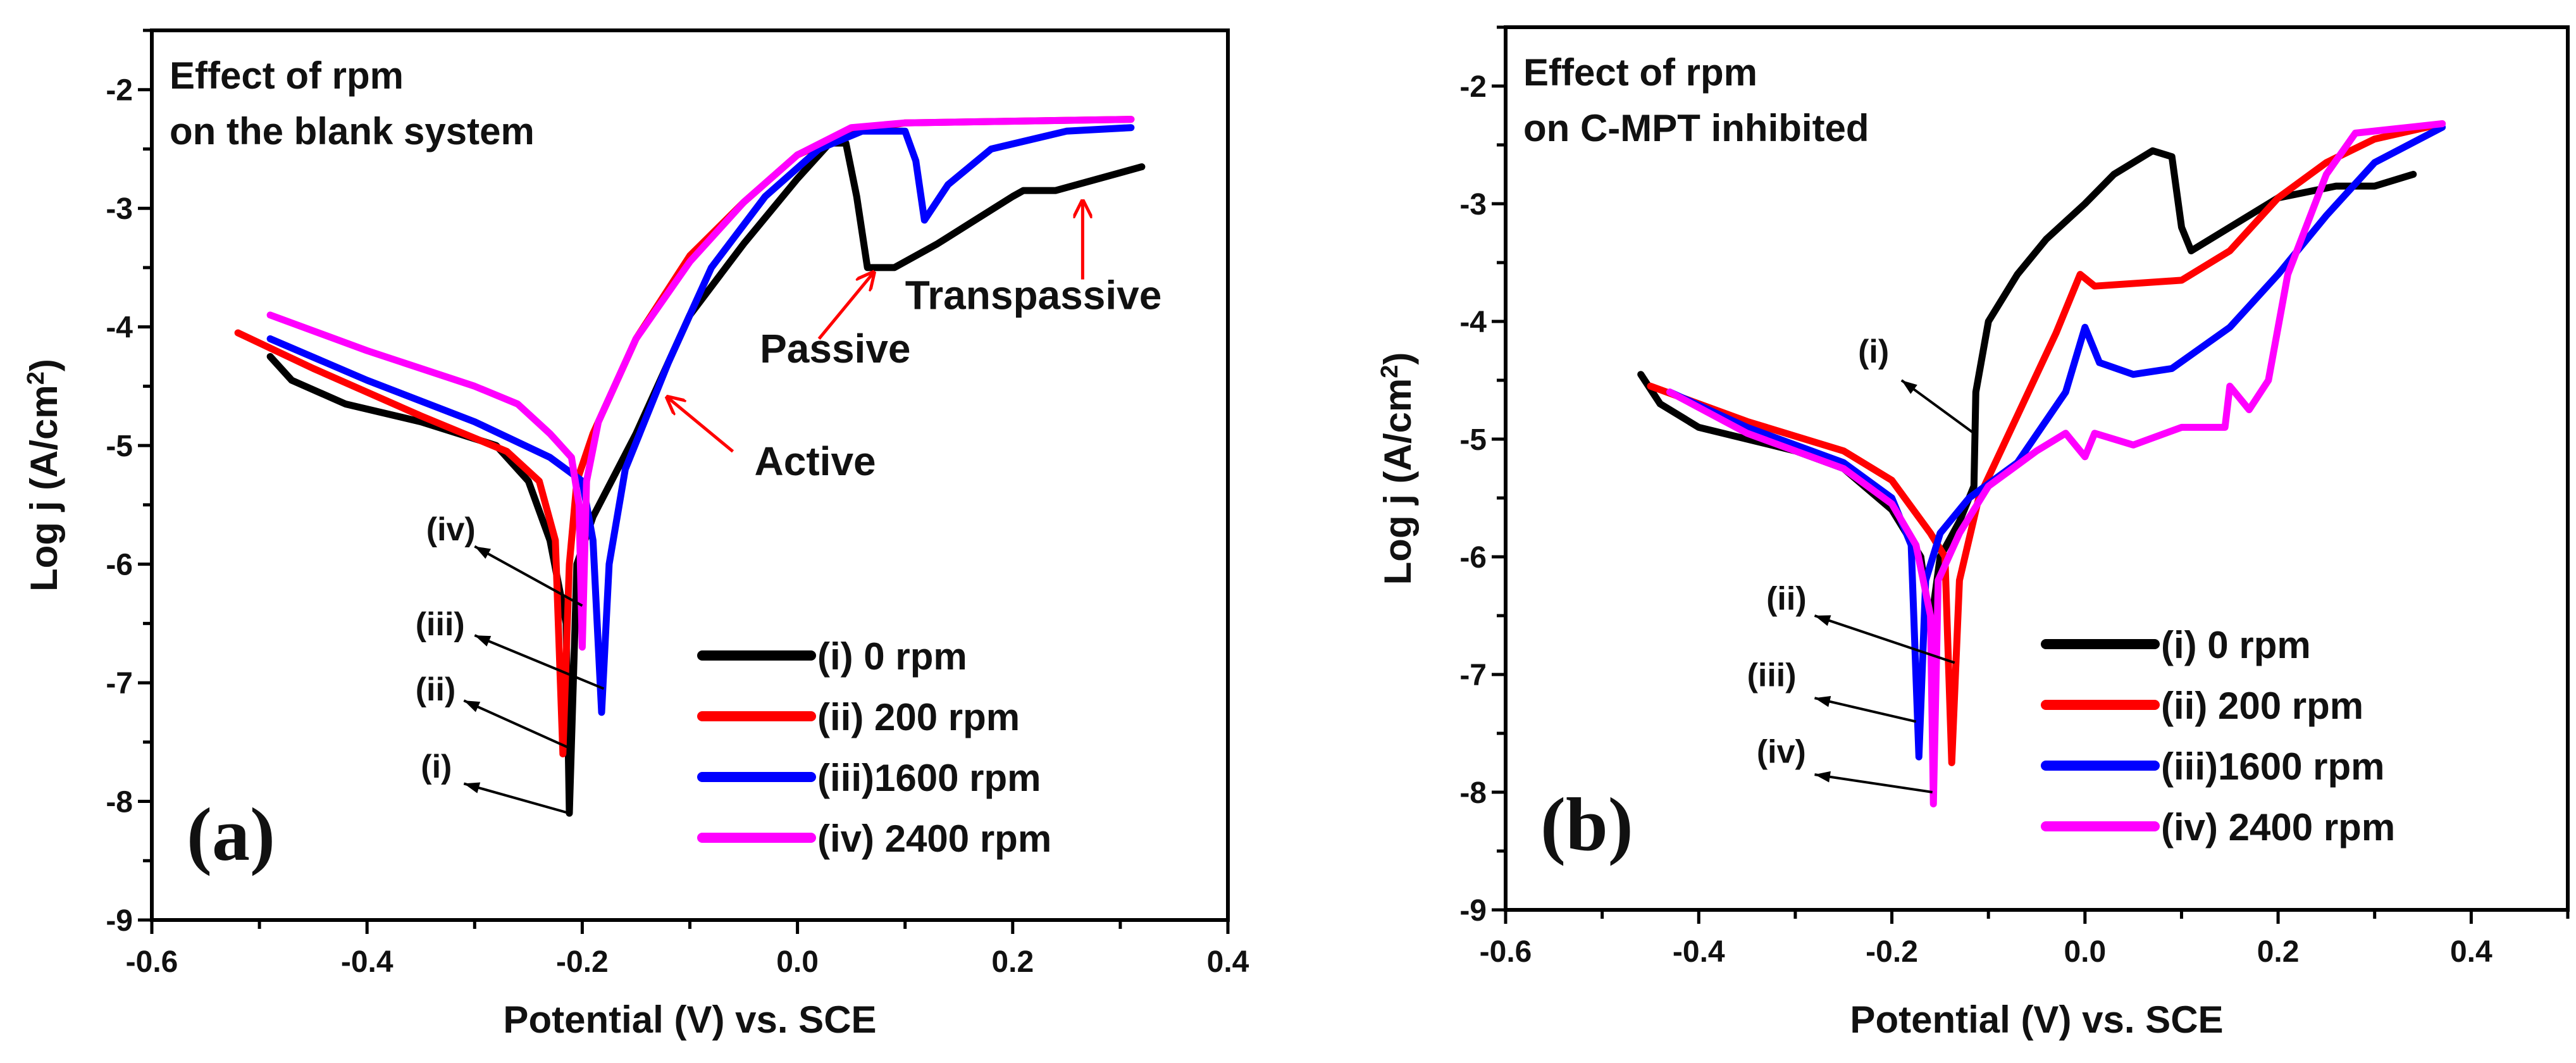 Image resolution: width=2576 pixels, height=1063 pixels. What do you see at coordinates (1696, 128) in the screenshot?
I see `chart-title-line: on C-MPT inhibited` at bounding box center [1696, 128].